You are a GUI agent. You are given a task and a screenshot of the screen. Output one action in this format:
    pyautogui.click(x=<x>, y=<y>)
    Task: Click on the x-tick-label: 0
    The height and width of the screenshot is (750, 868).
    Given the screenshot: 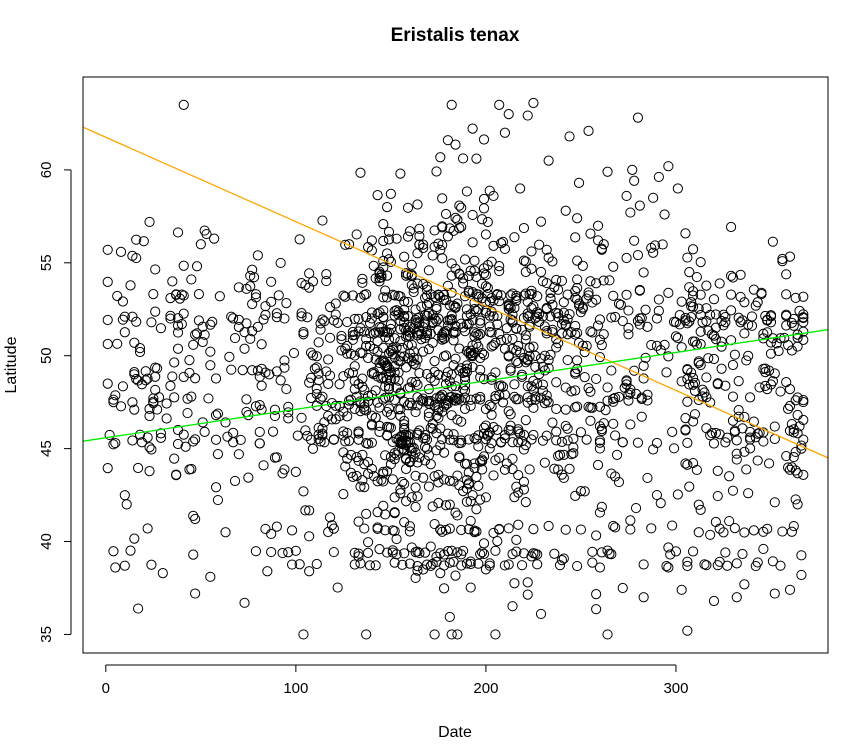 What is the action you would take?
    pyautogui.click(x=106, y=688)
    